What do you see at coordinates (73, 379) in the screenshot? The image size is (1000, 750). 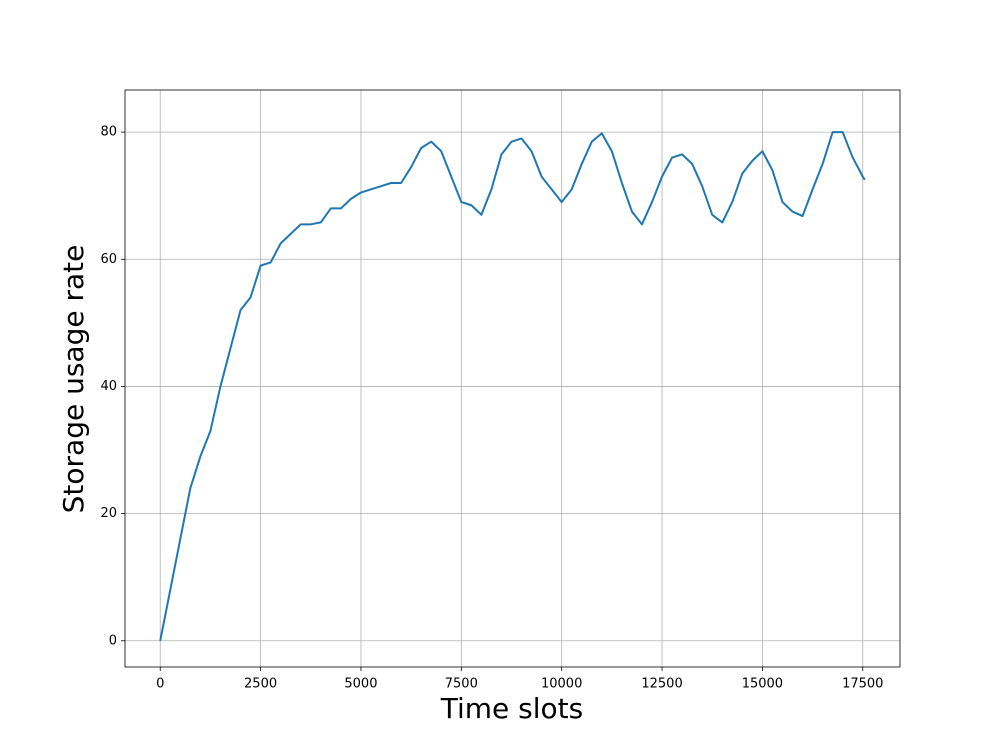 I see `y-axis-label: Storage usage rate` at bounding box center [73, 379].